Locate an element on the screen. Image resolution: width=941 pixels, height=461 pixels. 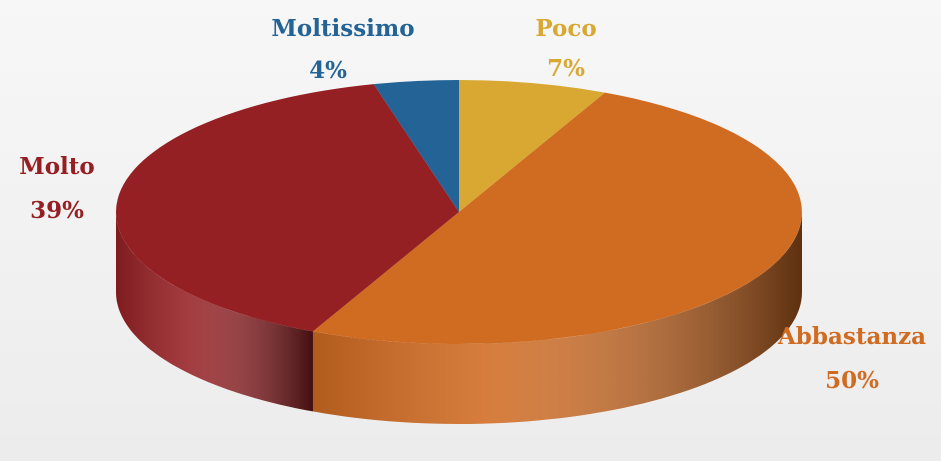
category-label: Moltissimo is located at coordinates (342, 28).